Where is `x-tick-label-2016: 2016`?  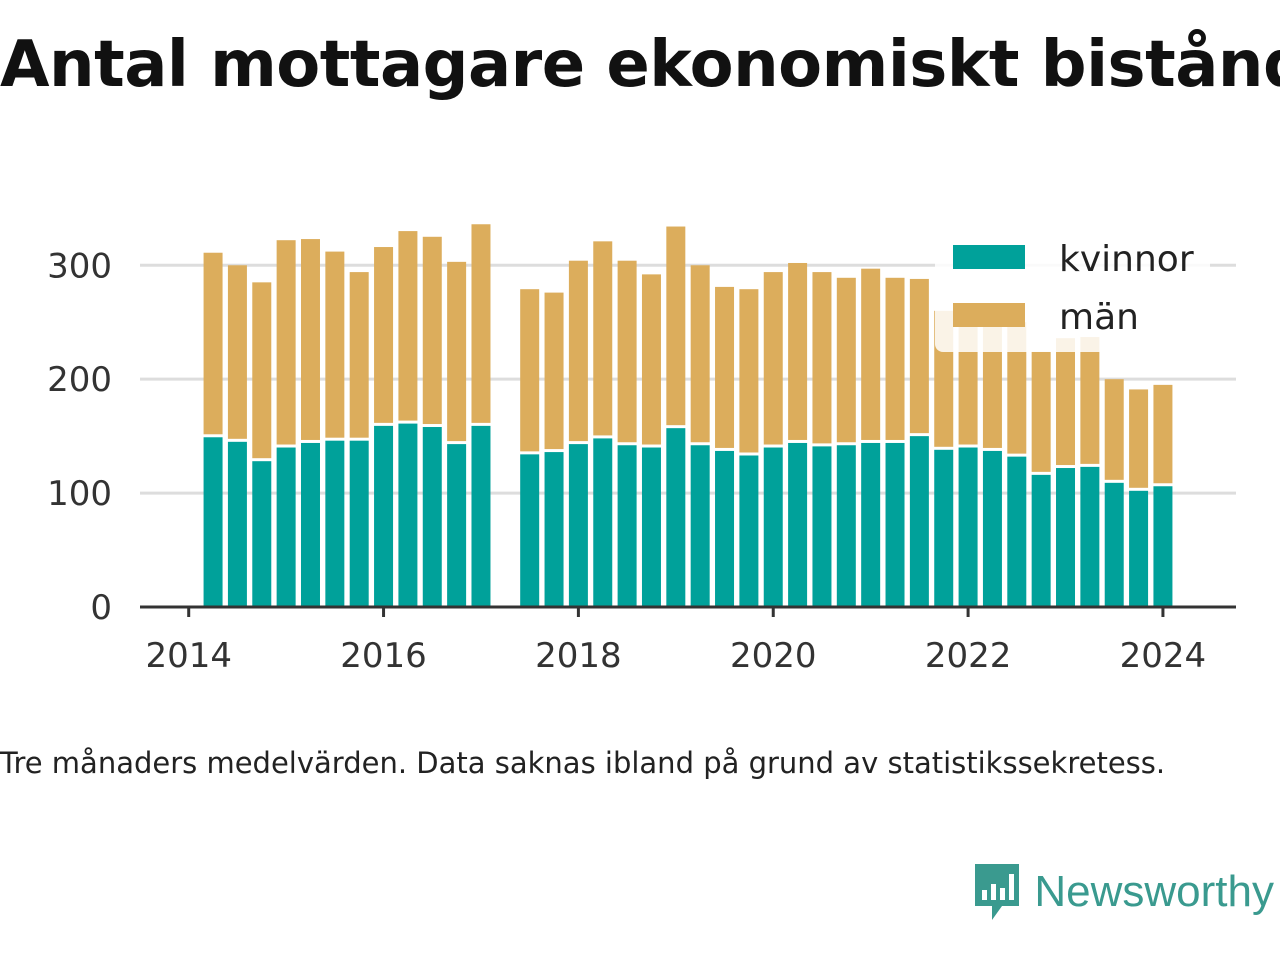
x-tick-label-2016: 2016 is located at coordinates (383, 656).